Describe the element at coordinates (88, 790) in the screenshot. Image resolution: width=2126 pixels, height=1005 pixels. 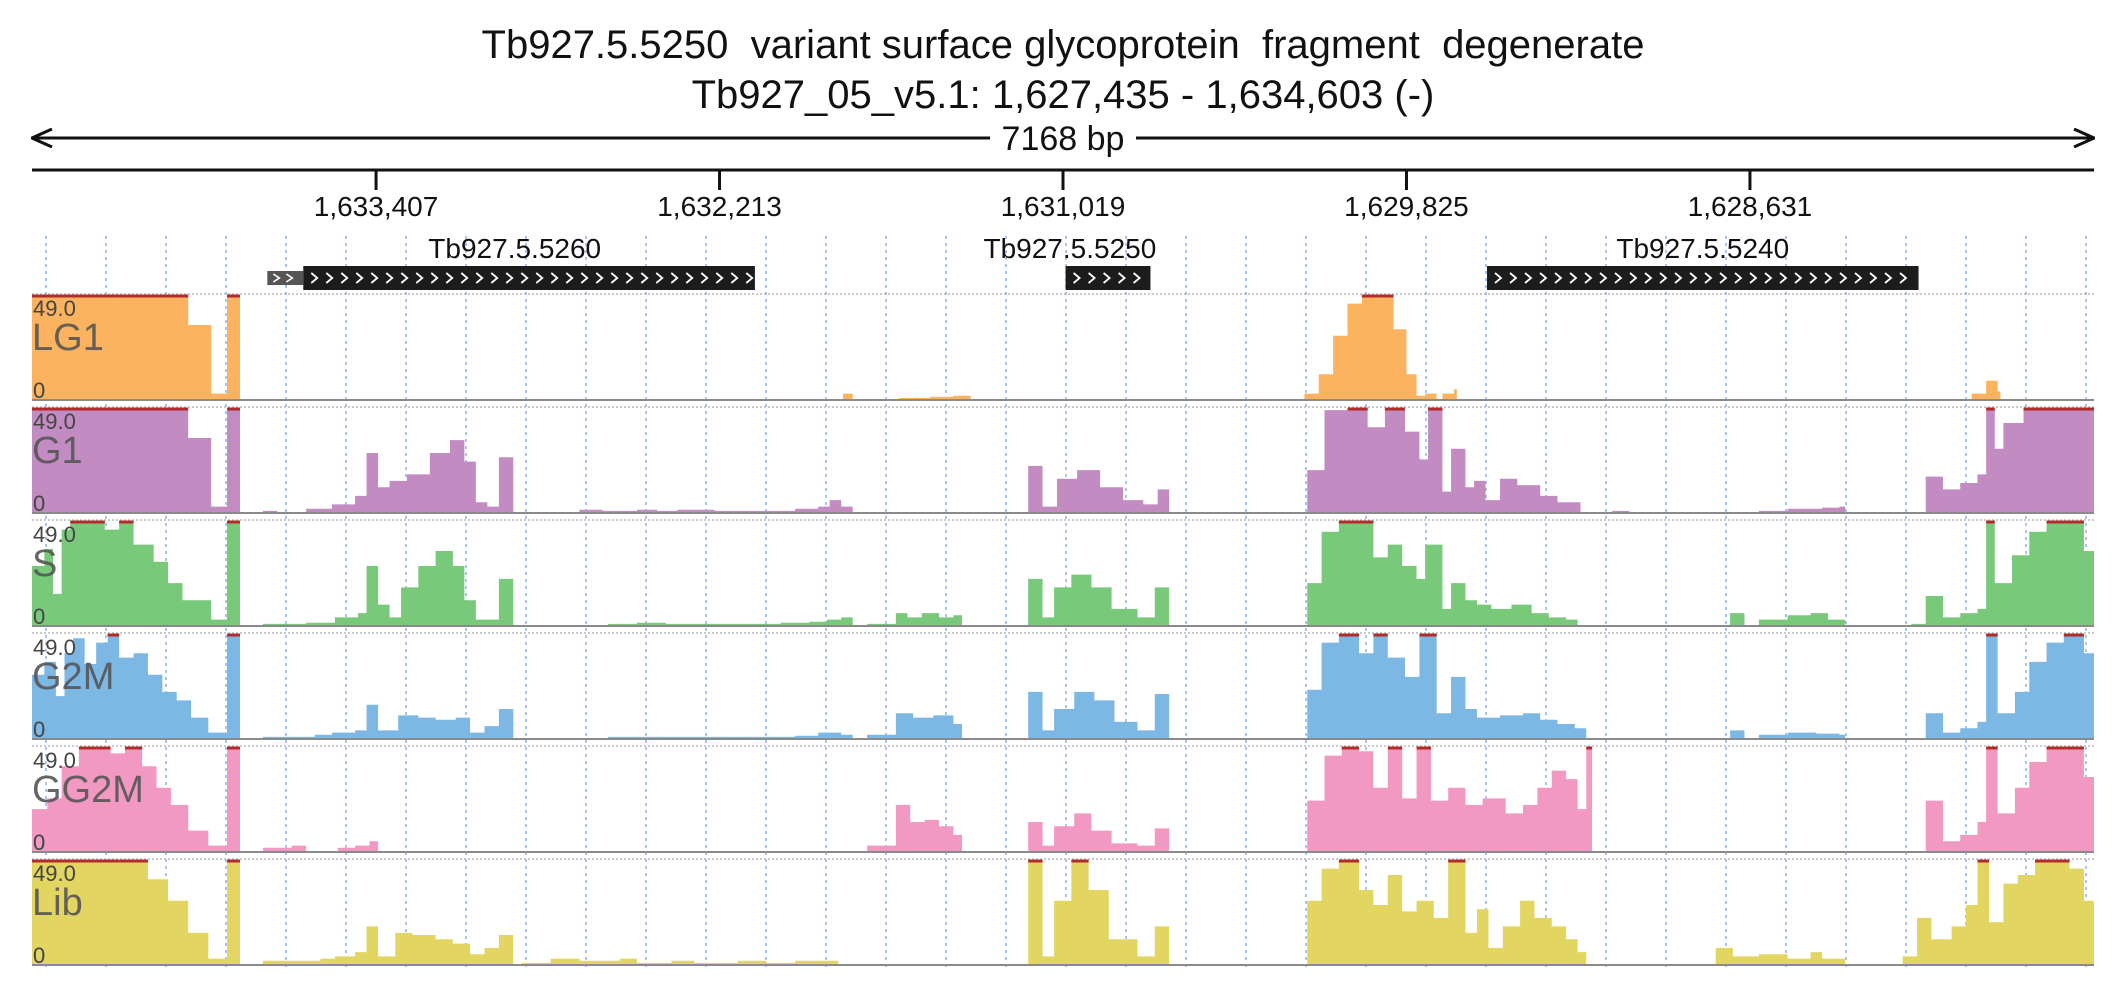
I see `track-name-label: GG2M` at that location.